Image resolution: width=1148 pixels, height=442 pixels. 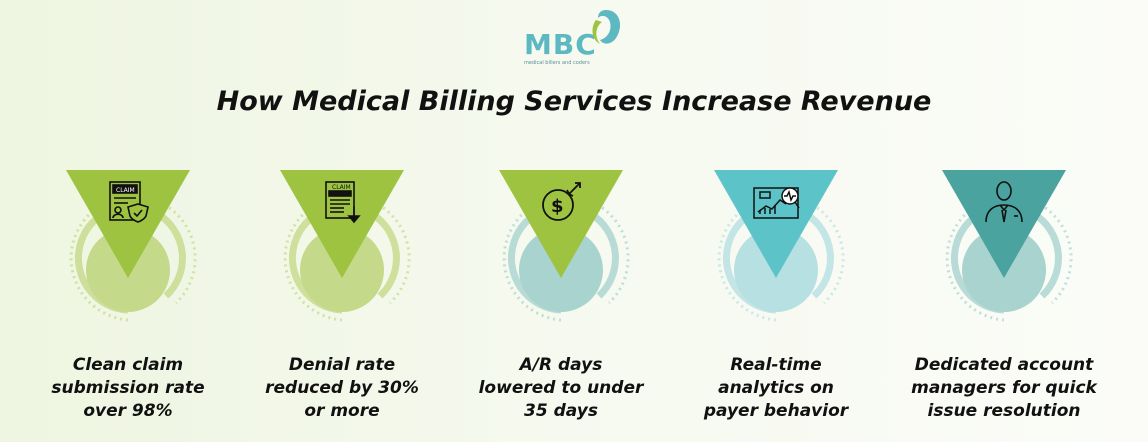 I want to click on card-caption: Denial rate reduced by 30% or more, so click(x=342, y=388).